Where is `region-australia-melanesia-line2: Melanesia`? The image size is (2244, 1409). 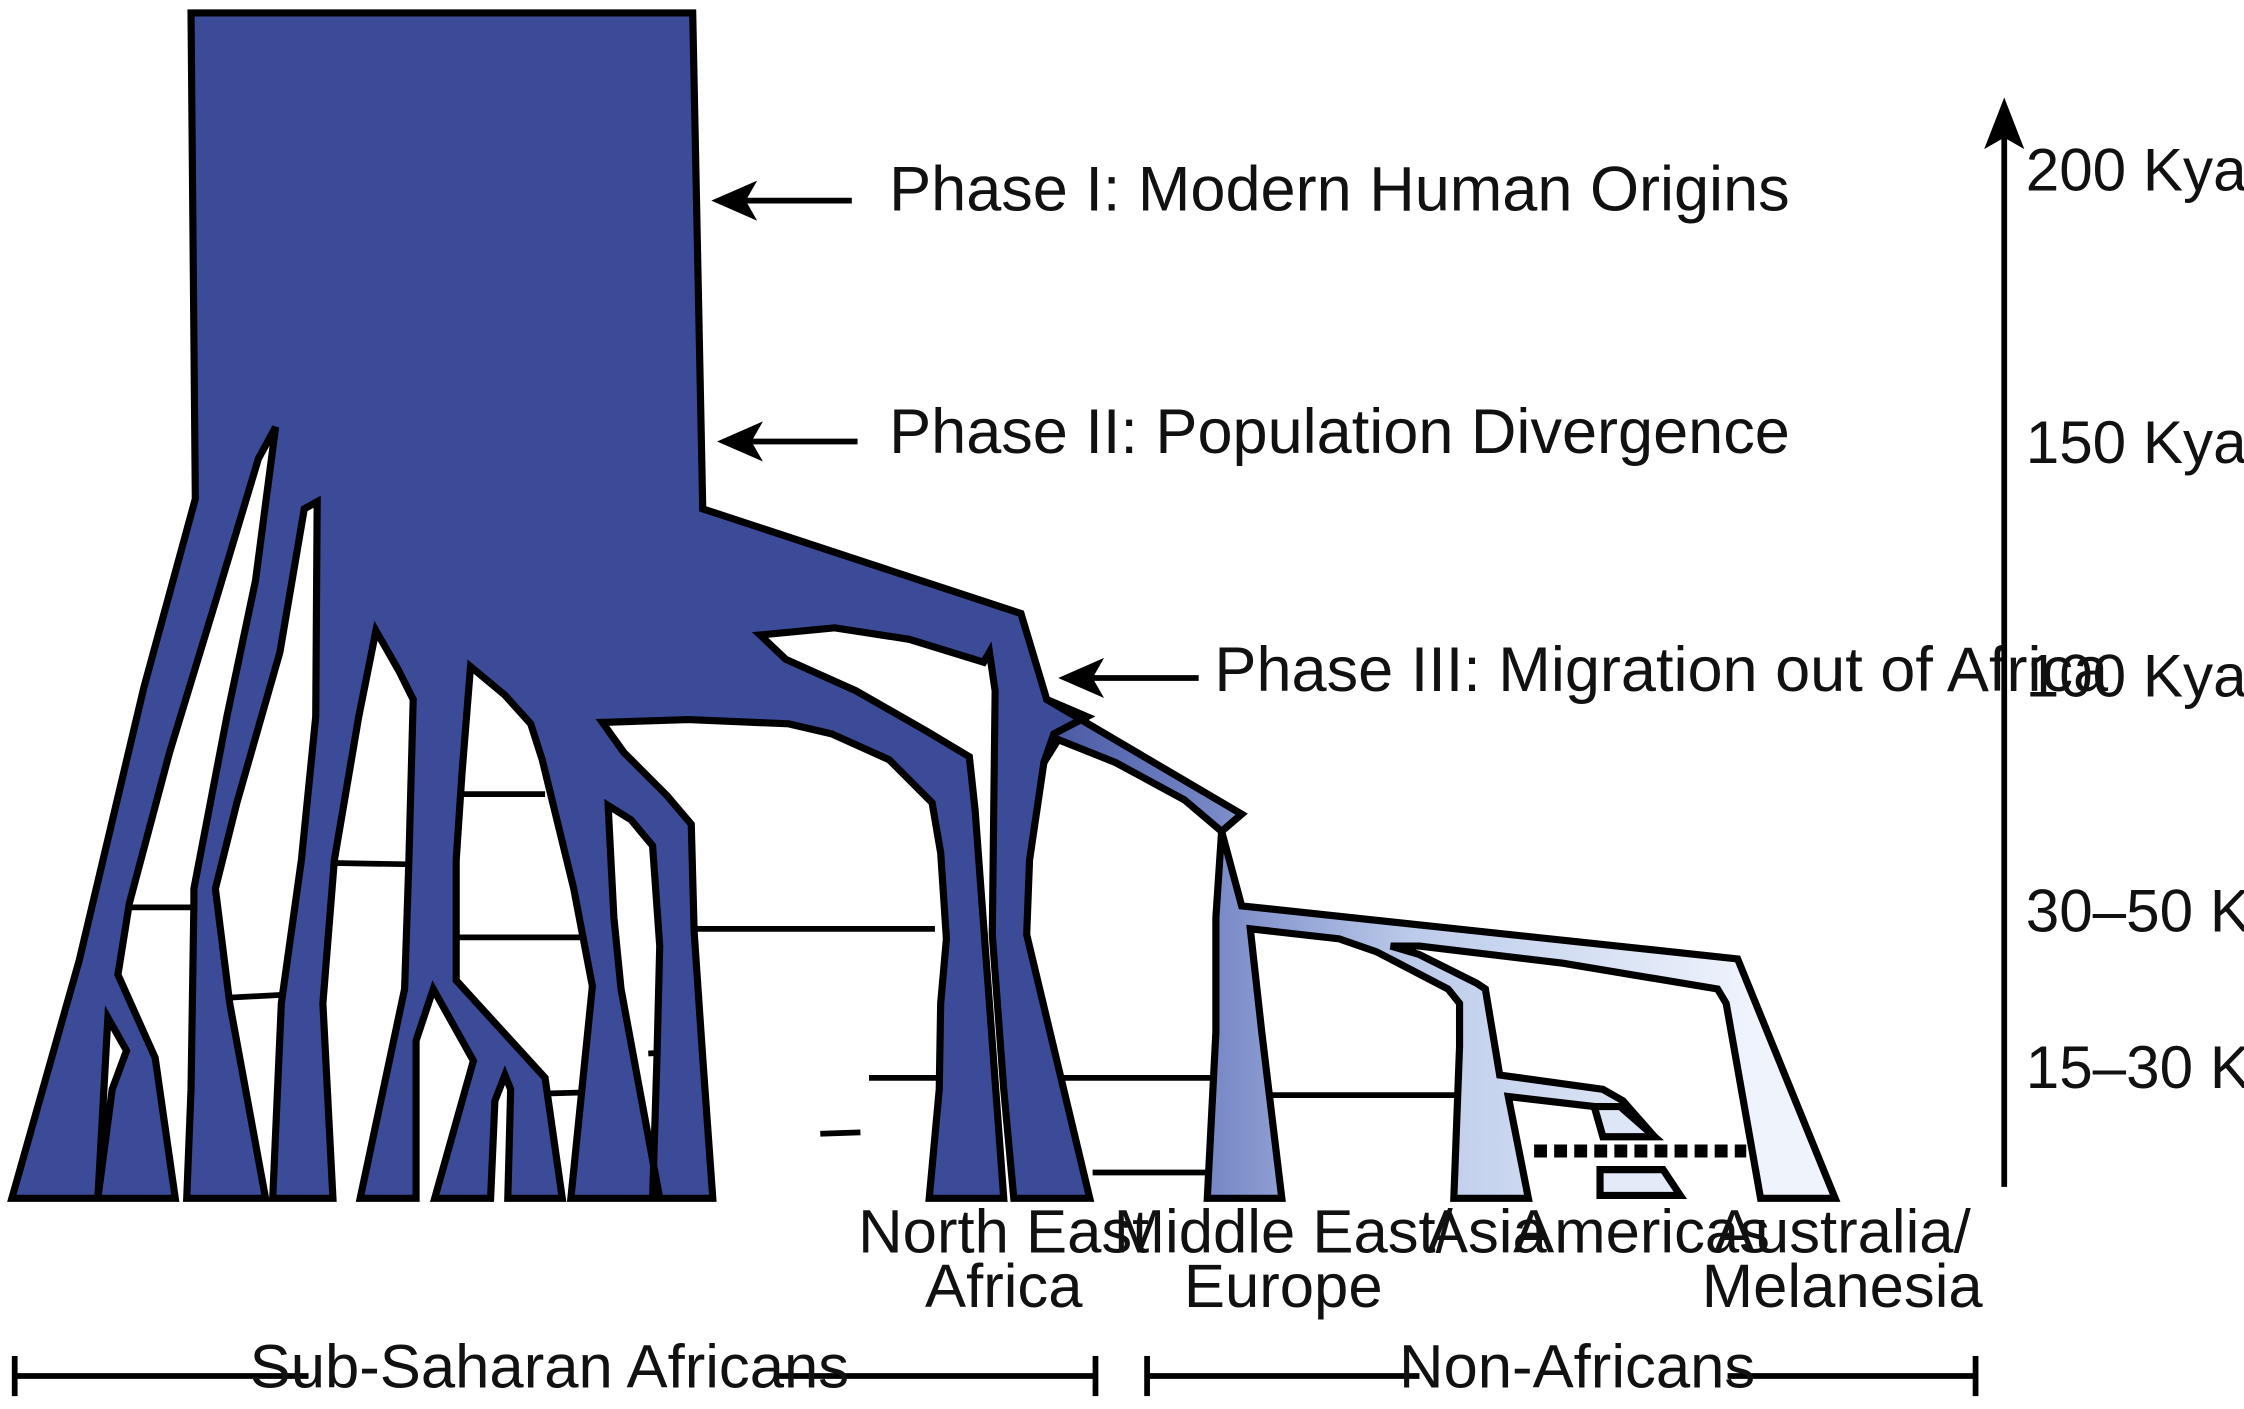
region-australia-melanesia-line2: Melanesia is located at coordinates (1843, 1286).